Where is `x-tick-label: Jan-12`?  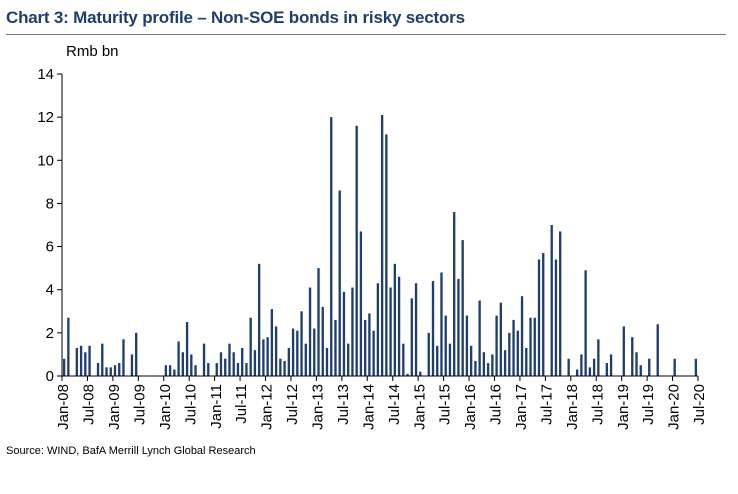
x-tick-label: Jan-12 is located at coordinates (267, 407).